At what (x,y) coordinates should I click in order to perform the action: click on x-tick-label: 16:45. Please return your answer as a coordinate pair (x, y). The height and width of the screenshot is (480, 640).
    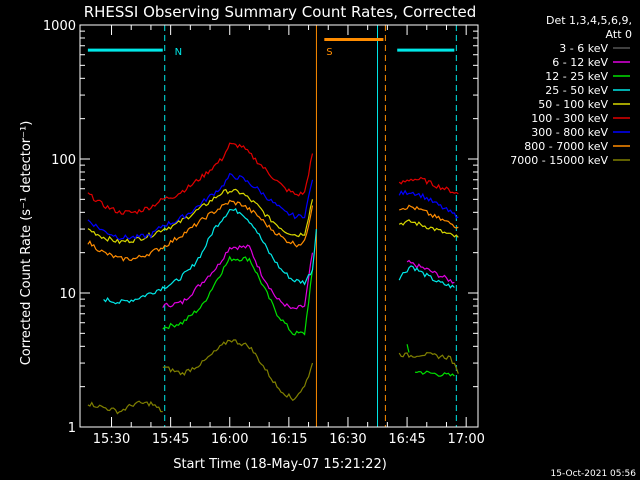
    Looking at the image, I should click on (406, 439).